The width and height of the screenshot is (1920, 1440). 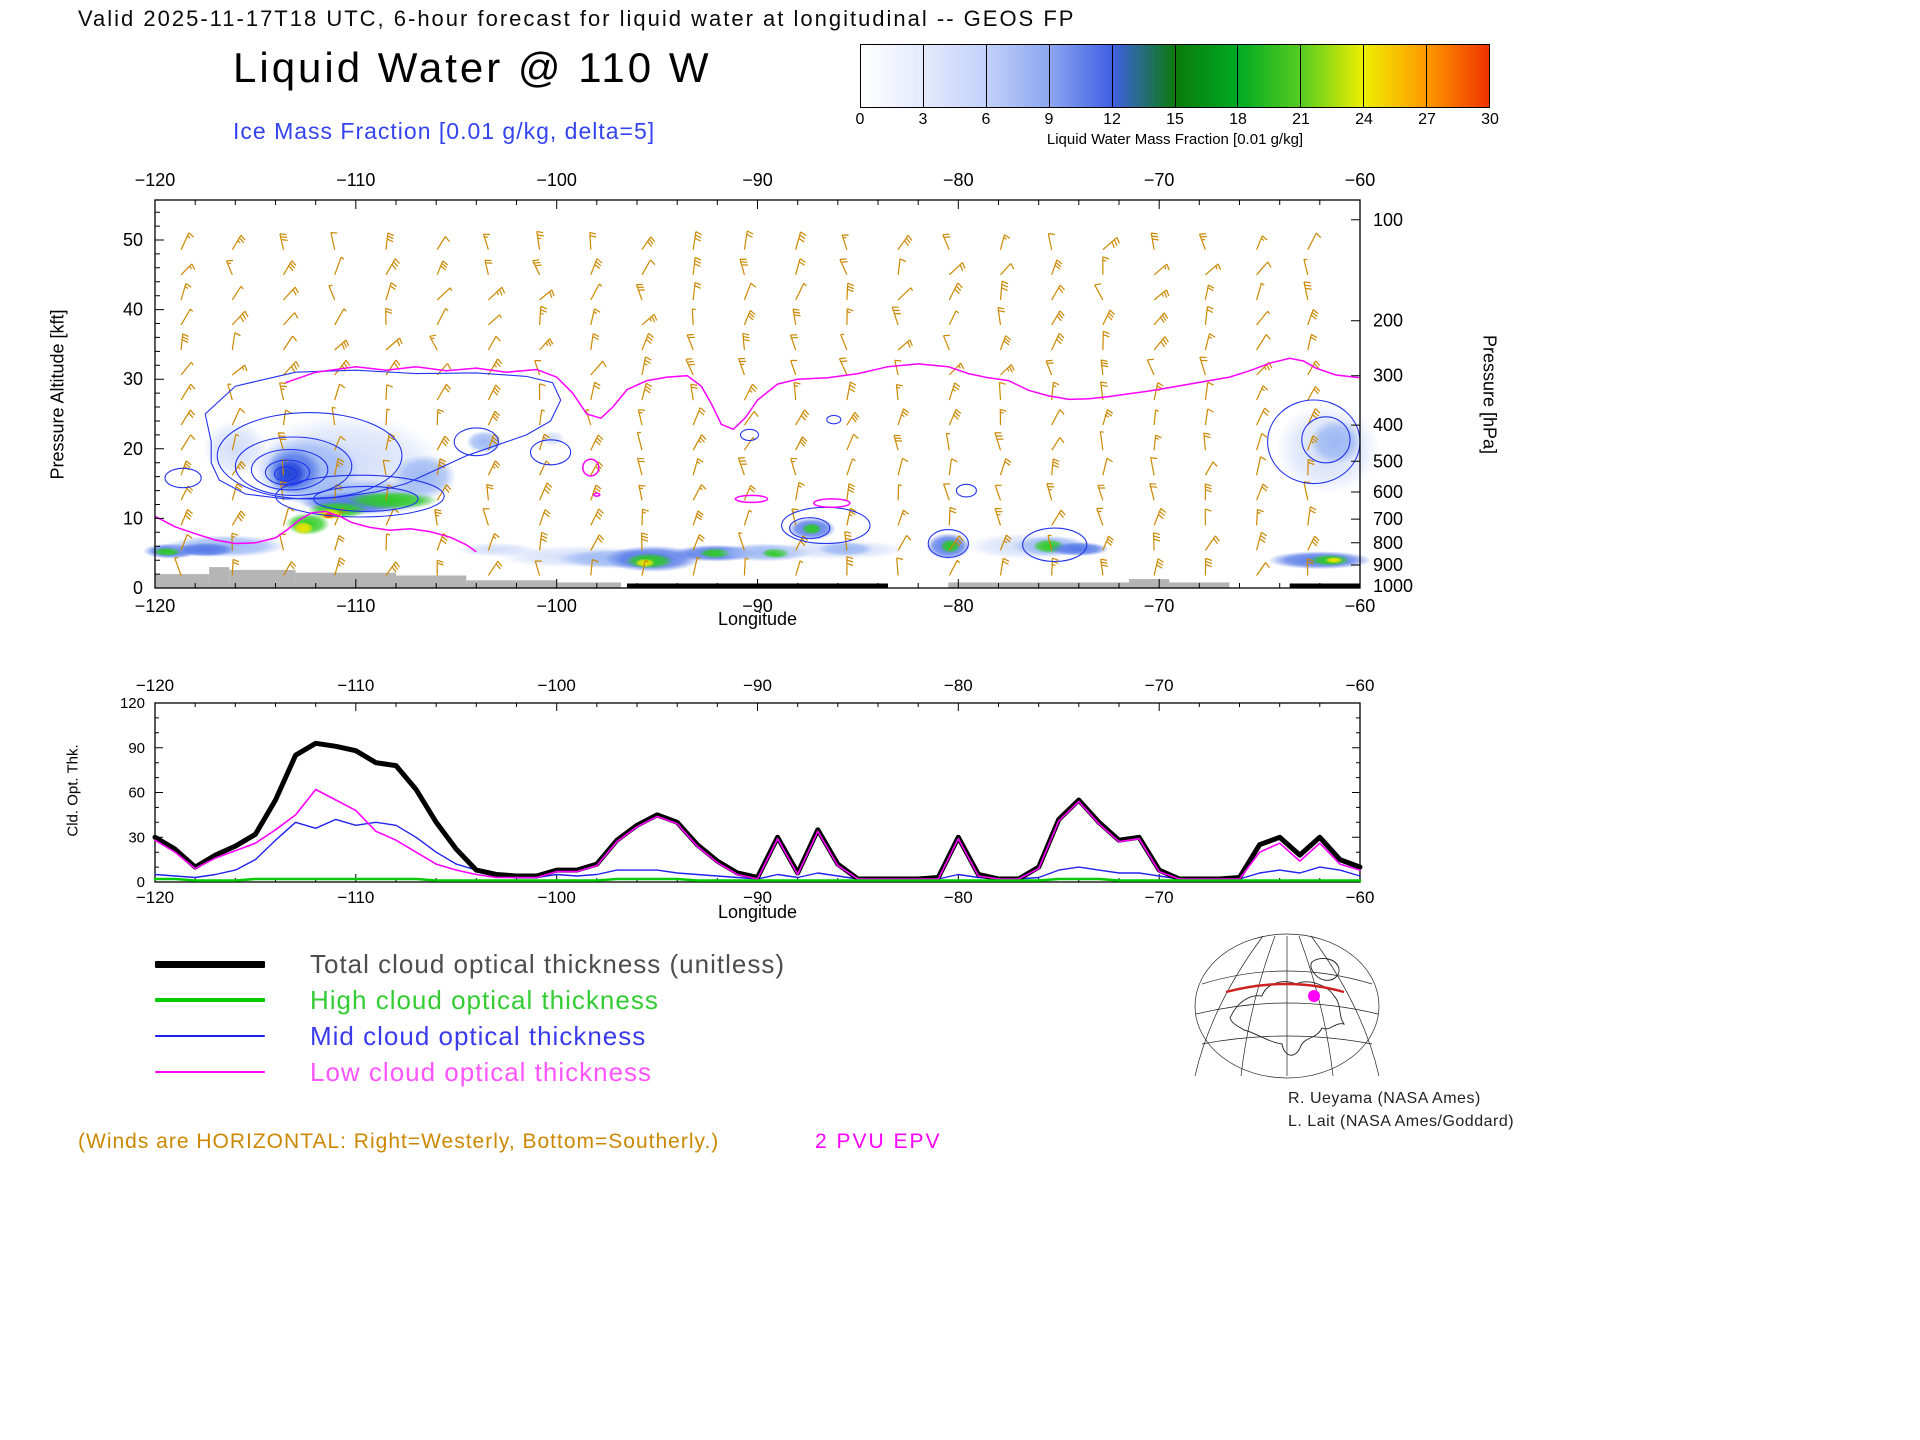 I want to click on location-map, so click(x=1287, y=1006).